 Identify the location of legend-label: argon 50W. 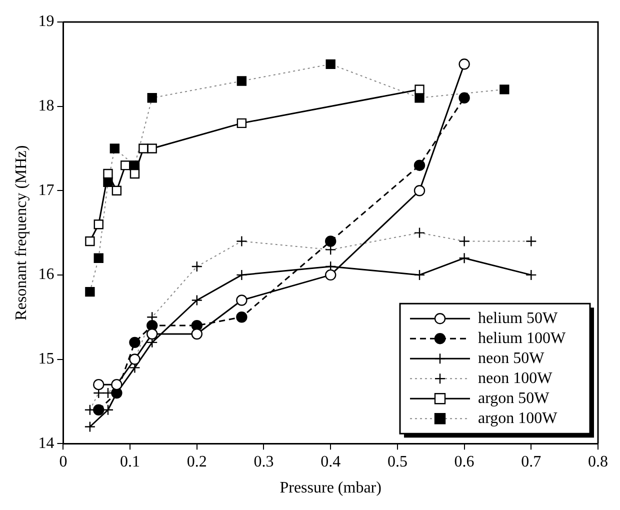
(514, 398).